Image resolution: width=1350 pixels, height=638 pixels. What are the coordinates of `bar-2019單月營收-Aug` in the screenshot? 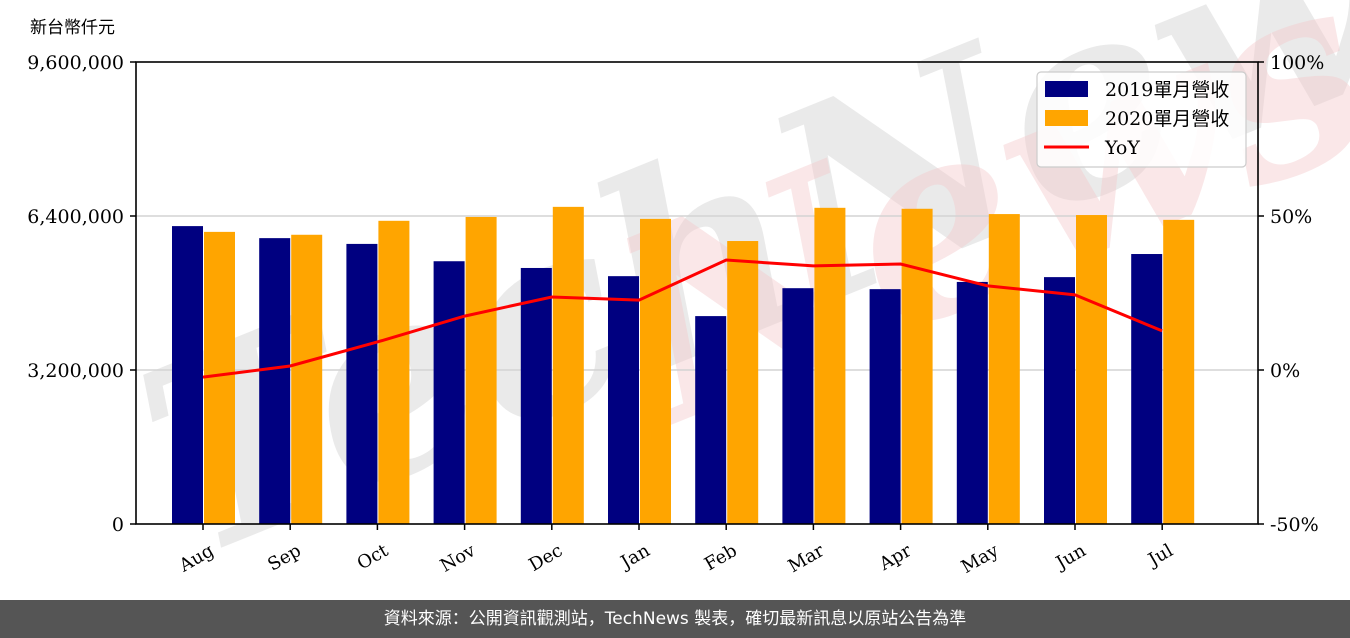 It's located at (187, 375).